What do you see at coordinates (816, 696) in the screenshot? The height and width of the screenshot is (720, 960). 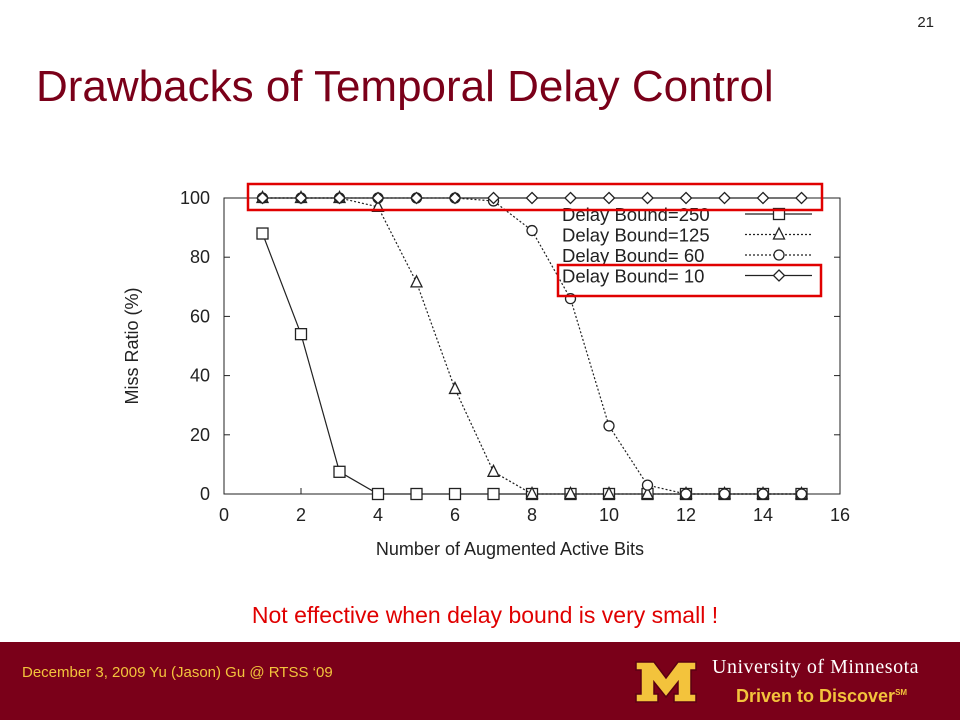 I see `tagline-text: Driven to Discover` at bounding box center [816, 696].